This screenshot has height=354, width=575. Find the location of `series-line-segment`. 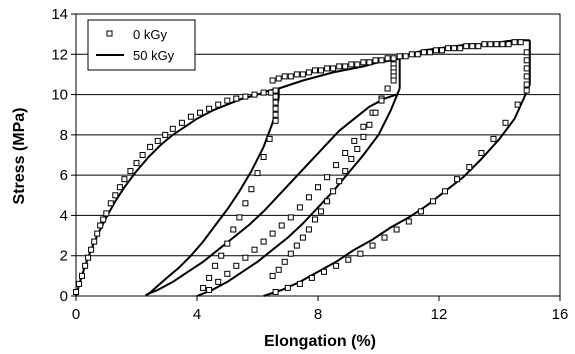

series-line-segment is located at coordinates (212, 197).